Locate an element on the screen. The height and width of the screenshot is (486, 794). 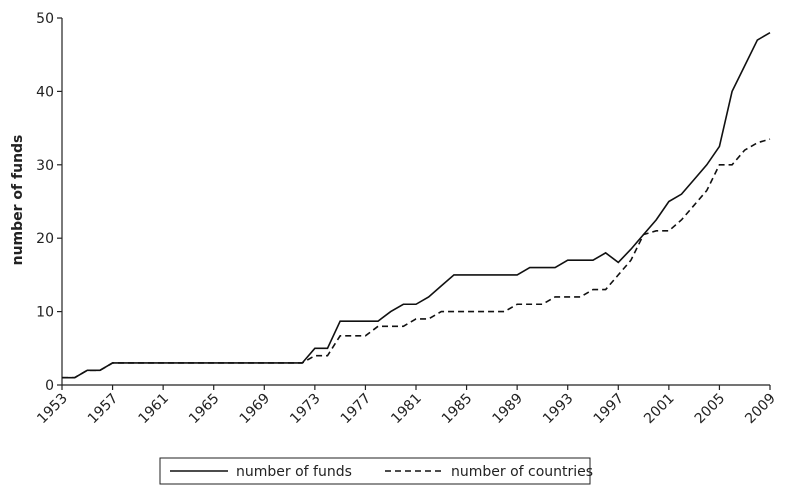
y-tick-label: 30 is located at coordinates (45, 166).